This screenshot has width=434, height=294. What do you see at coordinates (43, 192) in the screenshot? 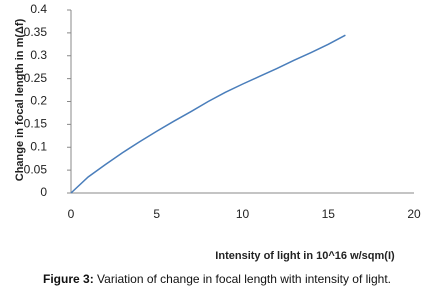
I see `y-tick-label: 0` at bounding box center [43, 192].